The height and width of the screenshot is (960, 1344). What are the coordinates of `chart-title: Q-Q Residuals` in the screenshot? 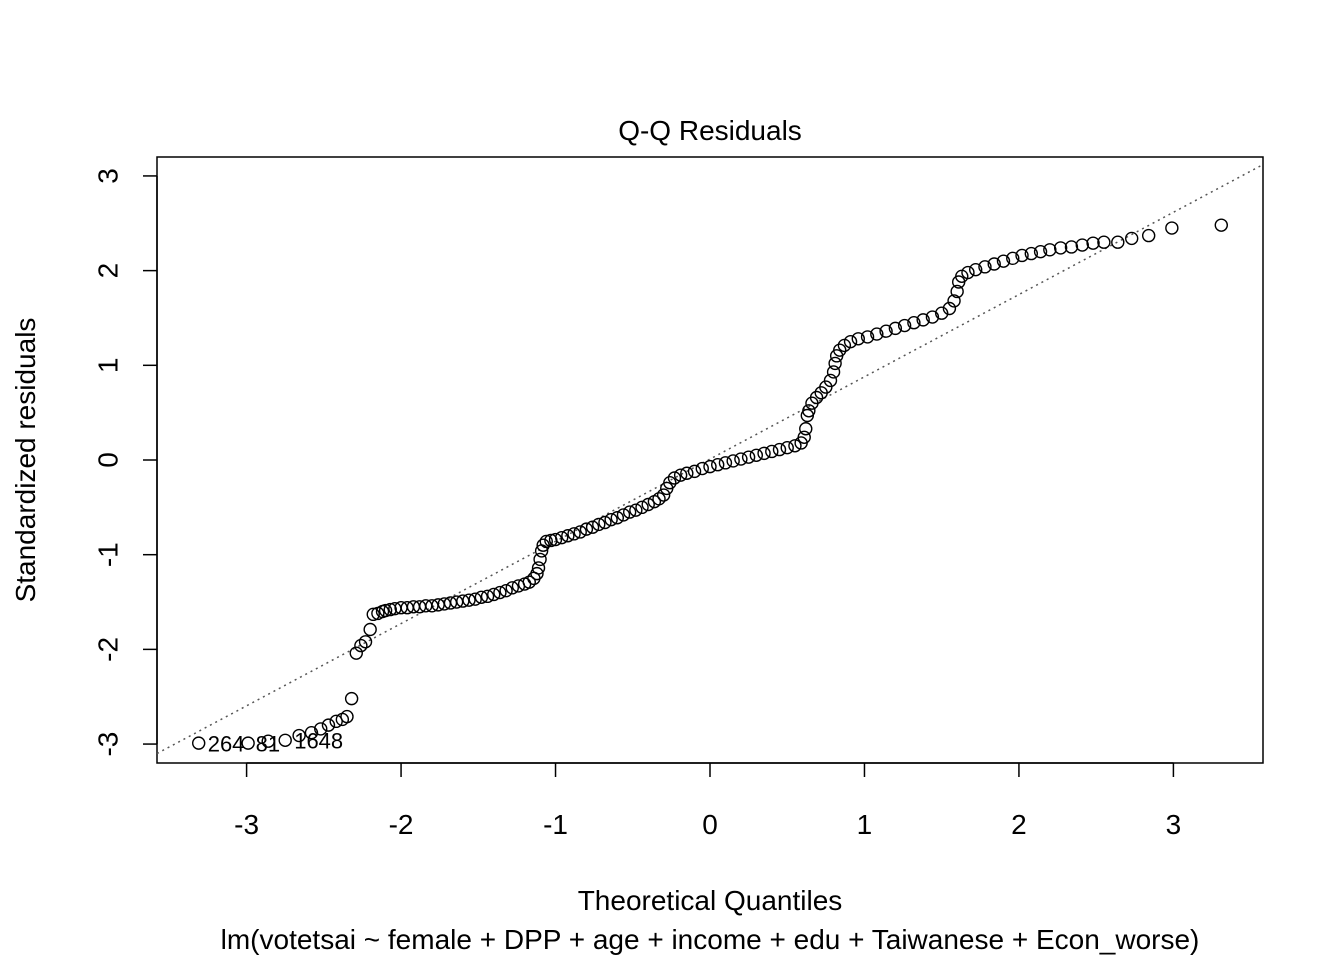 It's located at (710, 130).